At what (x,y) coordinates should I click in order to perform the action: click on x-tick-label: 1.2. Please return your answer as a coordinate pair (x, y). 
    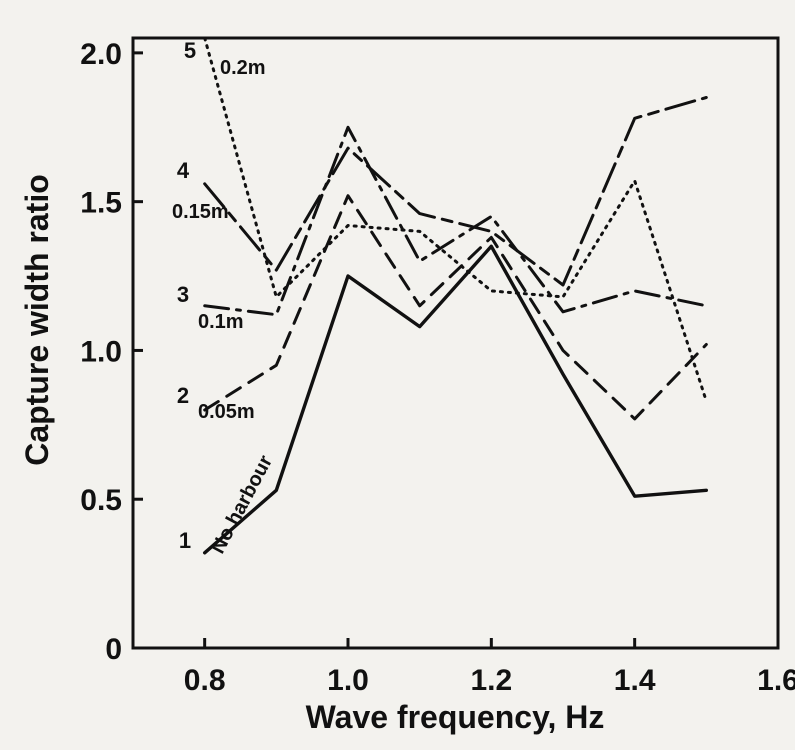
    Looking at the image, I should click on (491, 680).